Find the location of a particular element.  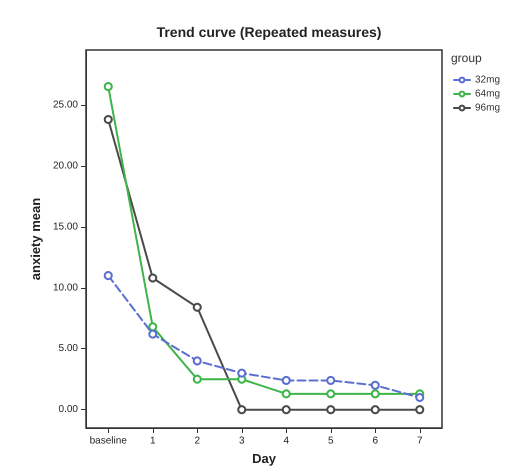

x-tick-label: 2 is located at coordinates (197, 441).